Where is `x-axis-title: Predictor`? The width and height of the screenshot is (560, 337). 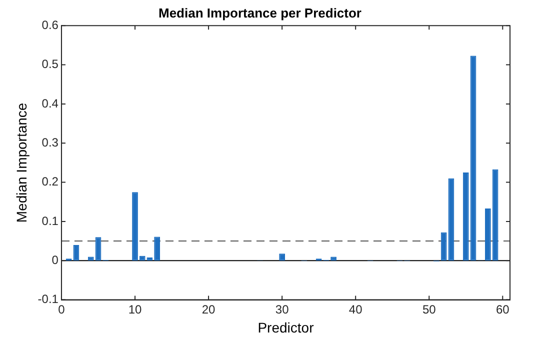 x-axis-title: Predictor is located at coordinates (286, 327).